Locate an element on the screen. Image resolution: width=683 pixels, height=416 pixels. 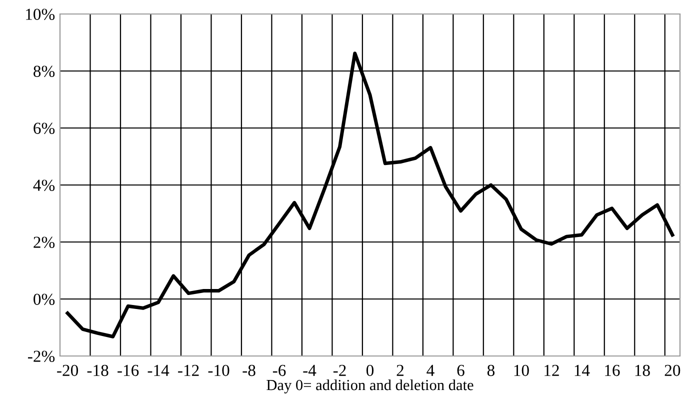
x-tick-label: 0 is located at coordinates (370, 370).